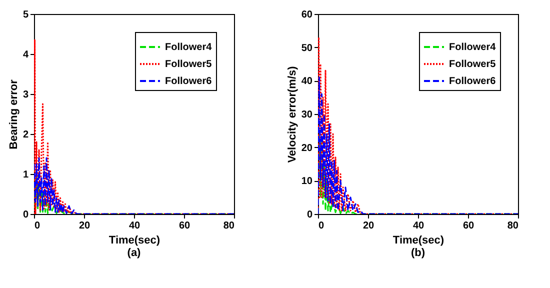 The width and height of the screenshot is (550, 288). Describe the element at coordinates (307, 148) in the screenshot. I see `y-tick-label: 20` at that location.